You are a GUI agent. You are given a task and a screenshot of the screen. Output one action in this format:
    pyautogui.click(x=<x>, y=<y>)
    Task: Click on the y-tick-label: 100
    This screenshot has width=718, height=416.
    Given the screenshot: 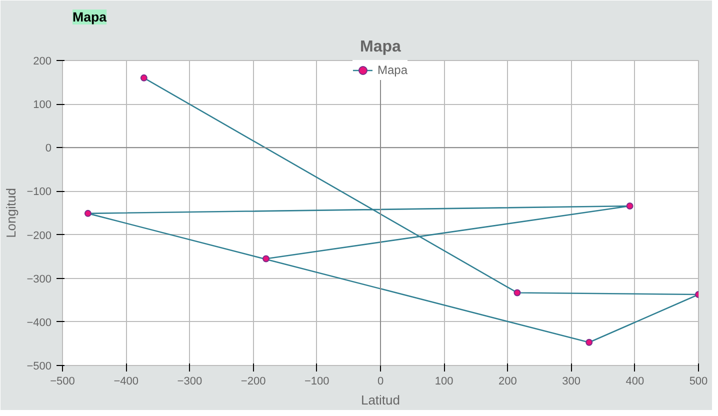 What is the action you would take?
    pyautogui.click(x=42, y=105)
    